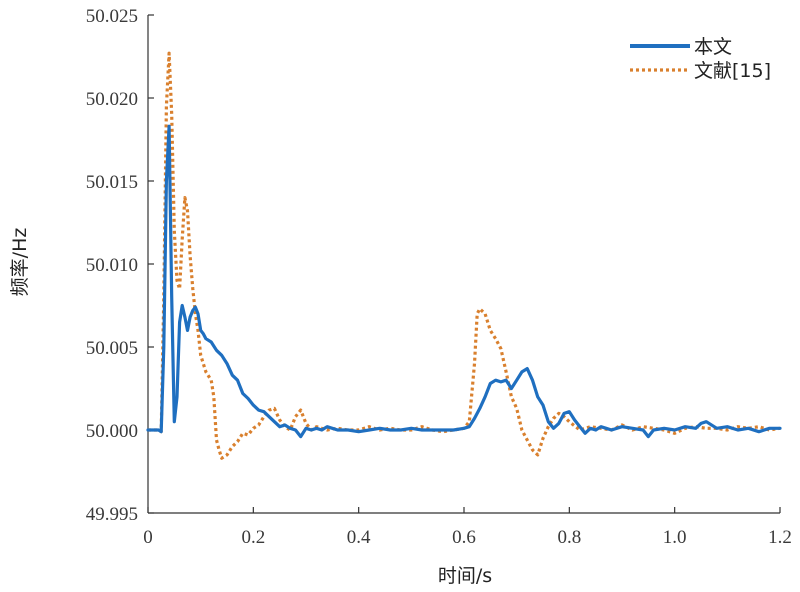  What do you see at coordinates (112, 16) in the screenshot?
I see `y-tick-label: 50.025` at bounding box center [112, 16].